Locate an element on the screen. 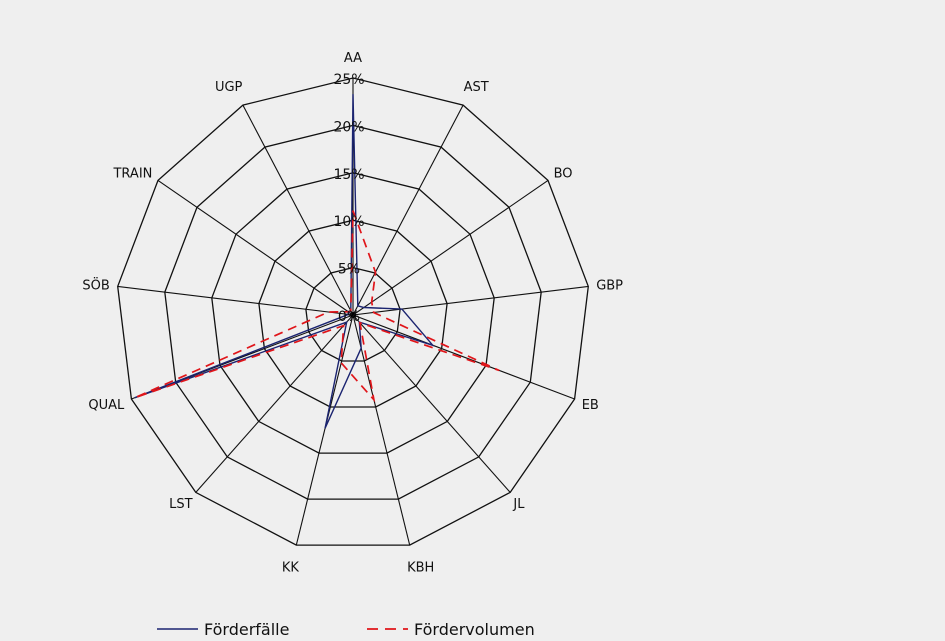 This screenshot has width=945, height=641. legend-label-foerderfaelle: Förderfälle is located at coordinates (246, 629).